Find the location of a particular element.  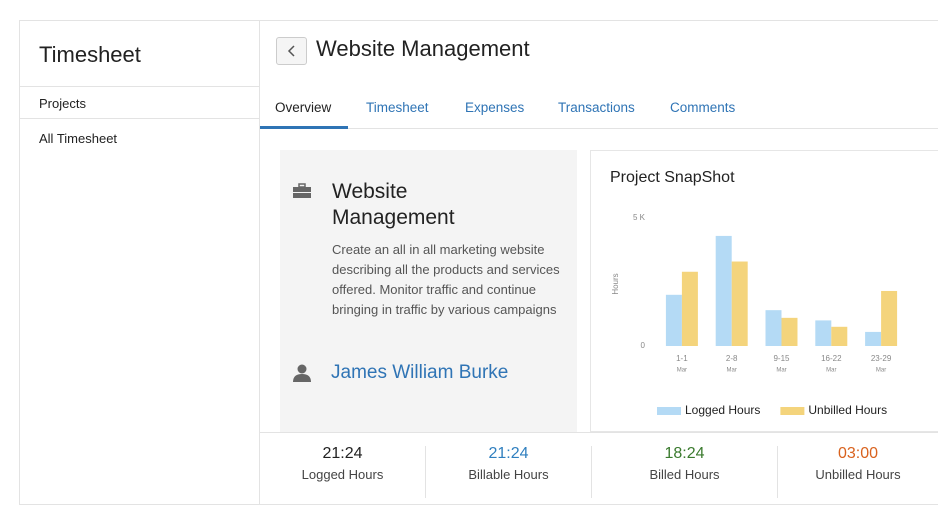

project-name: Website Management is located at coordinates (393, 204).